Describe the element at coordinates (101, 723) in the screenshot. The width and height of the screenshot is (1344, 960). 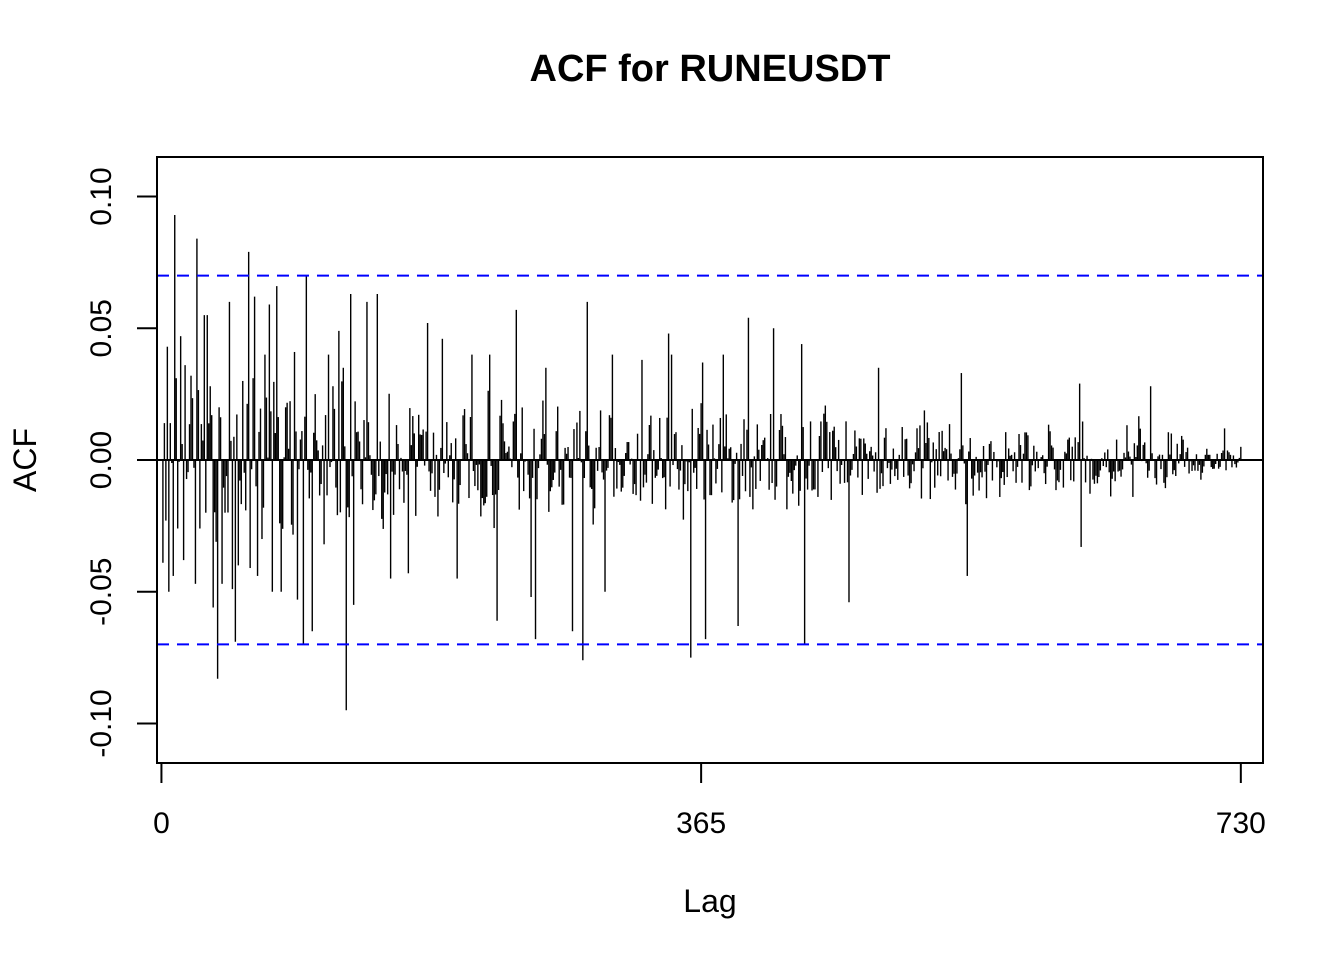
I see `y-tick-label-0: -0.10` at that location.